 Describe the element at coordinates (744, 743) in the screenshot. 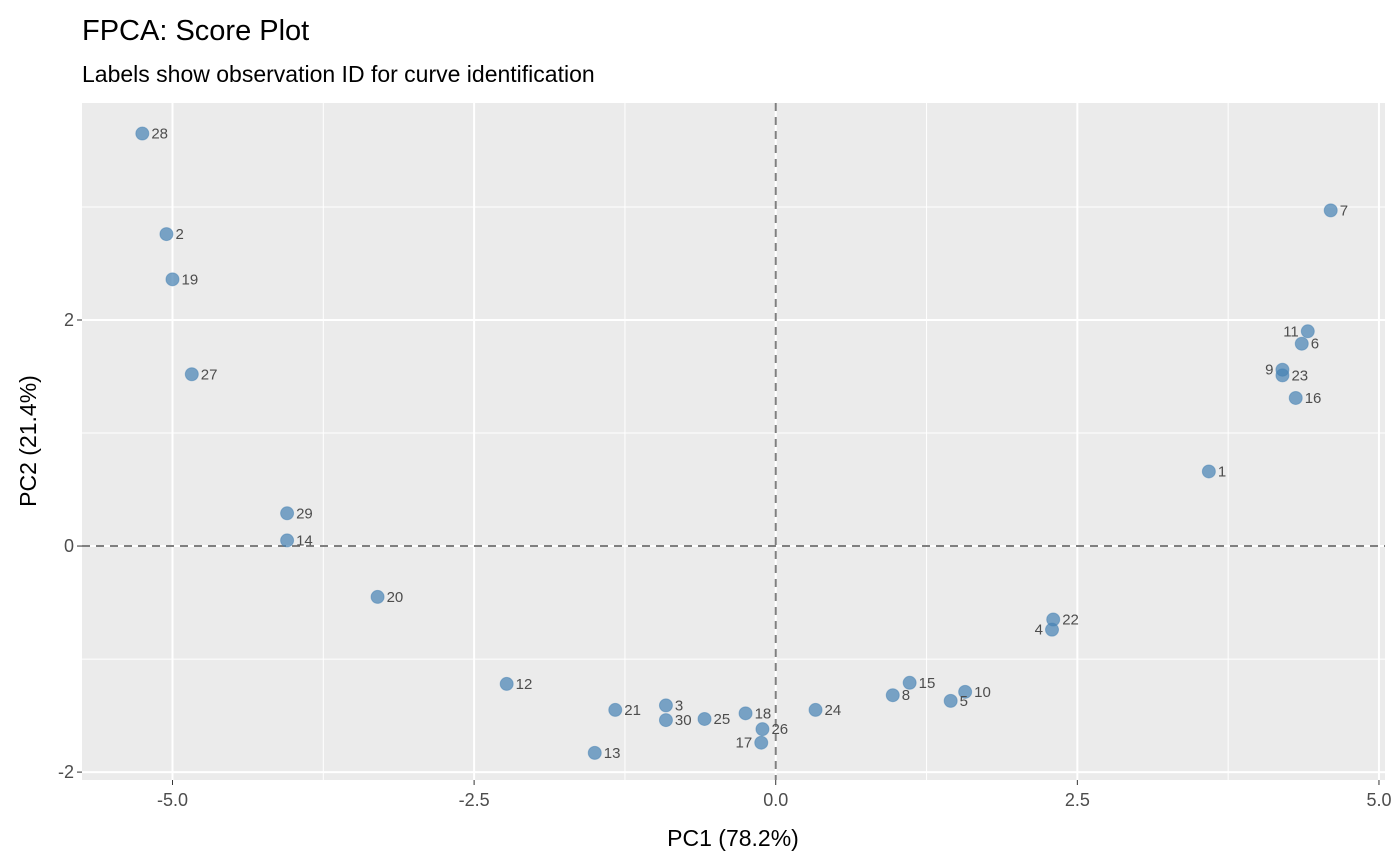

I see `point-label-17: 17` at that location.